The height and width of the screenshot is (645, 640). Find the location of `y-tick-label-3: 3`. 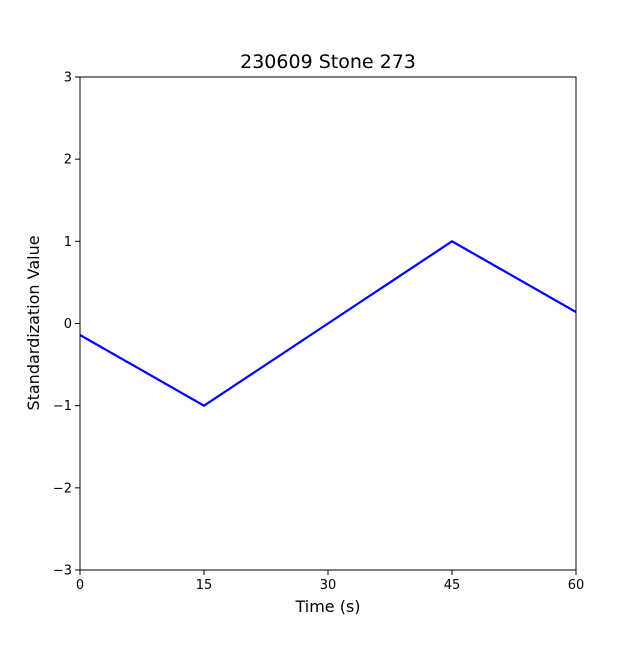

y-tick-label-3: 3 is located at coordinates (68, 78).